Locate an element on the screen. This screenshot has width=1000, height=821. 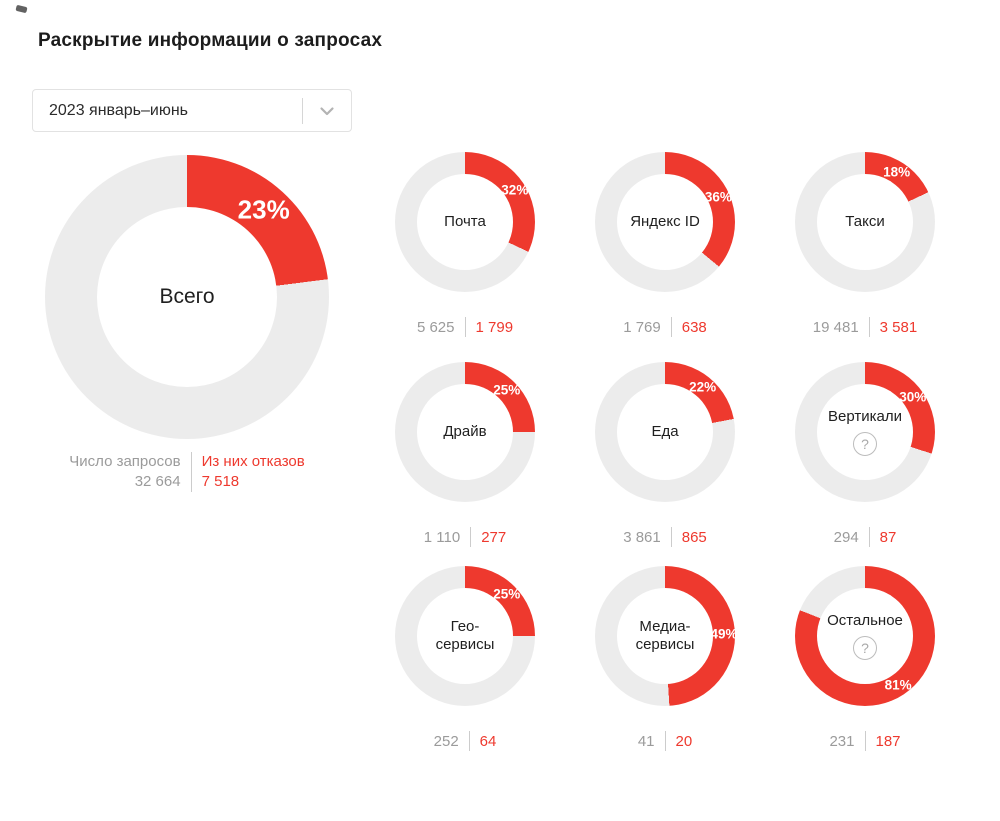
requests-count: 3 861 is located at coordinates (642, 537).